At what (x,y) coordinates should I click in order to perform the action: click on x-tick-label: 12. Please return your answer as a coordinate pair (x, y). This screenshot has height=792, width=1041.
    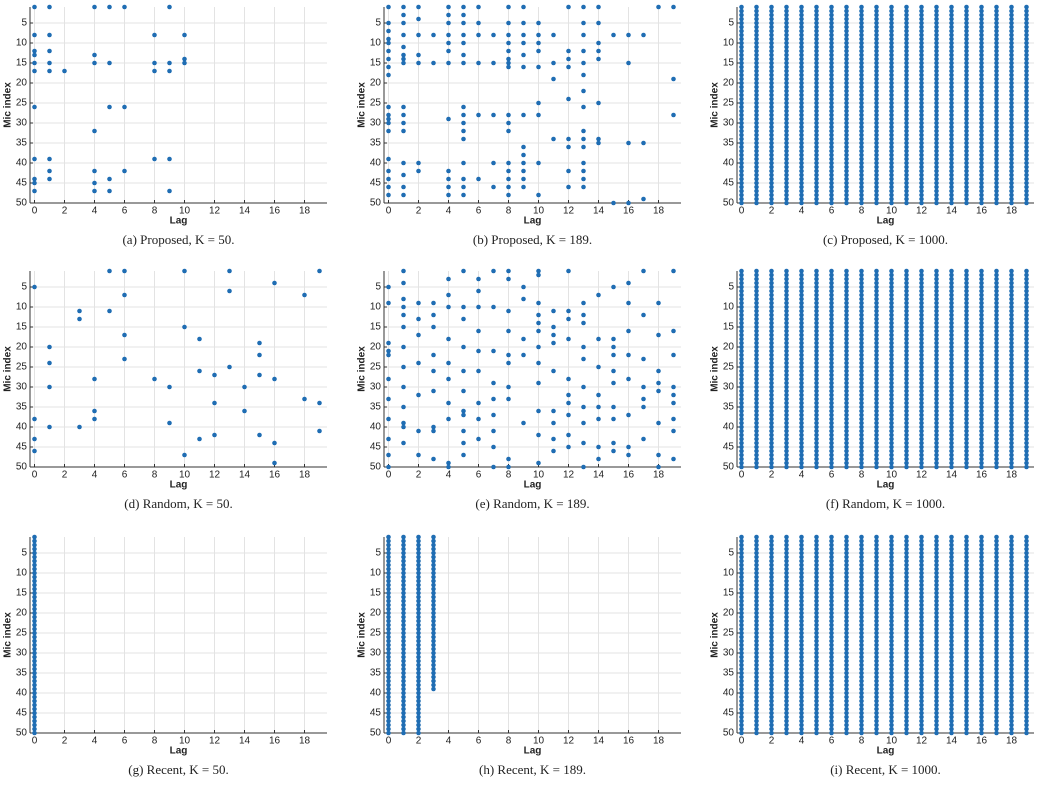
    Looking at the image, I should click on (215, 741).